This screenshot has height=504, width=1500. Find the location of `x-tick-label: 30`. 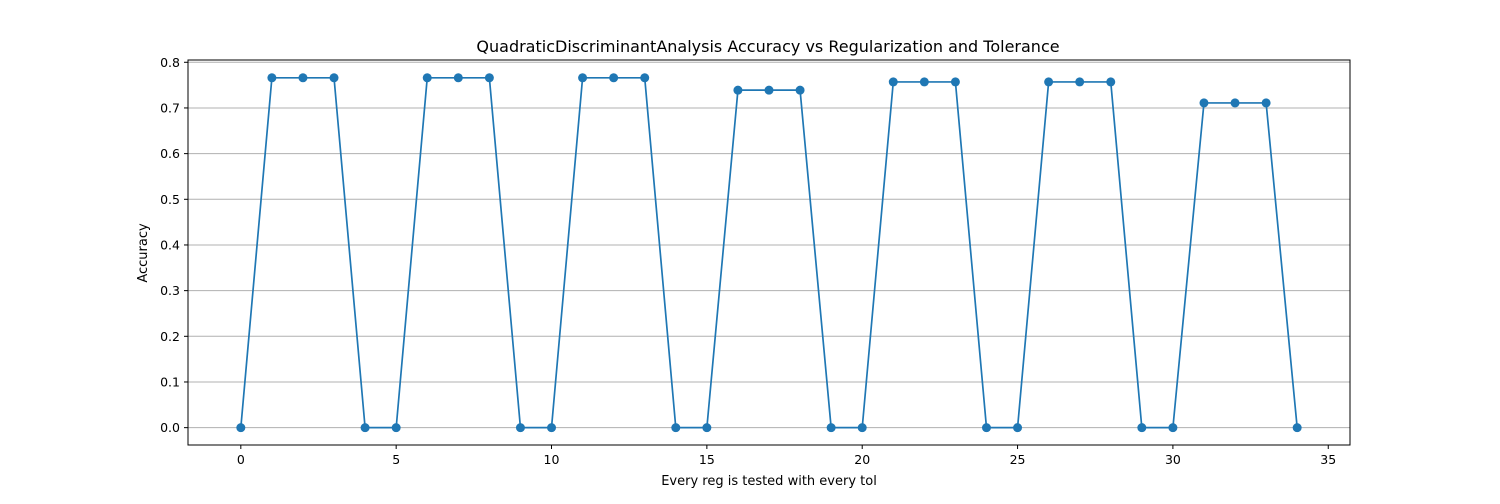

x-tick-label: 30 is located at coordinates (1173, 459).